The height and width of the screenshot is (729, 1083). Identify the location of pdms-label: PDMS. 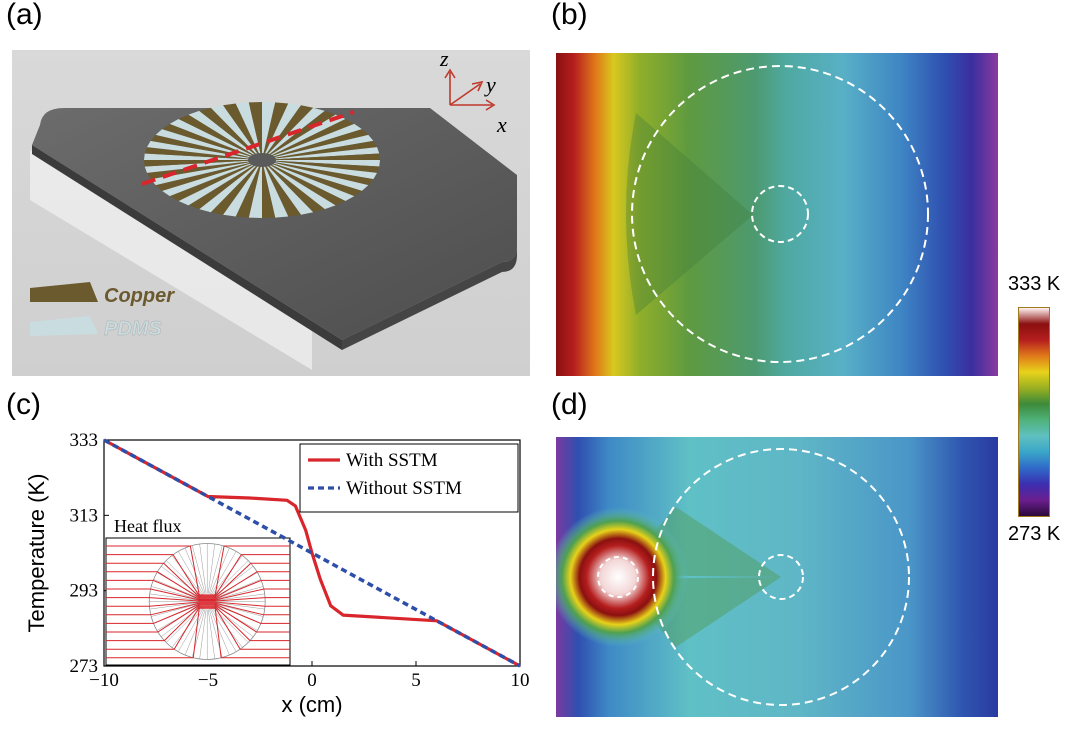
(133, 329).